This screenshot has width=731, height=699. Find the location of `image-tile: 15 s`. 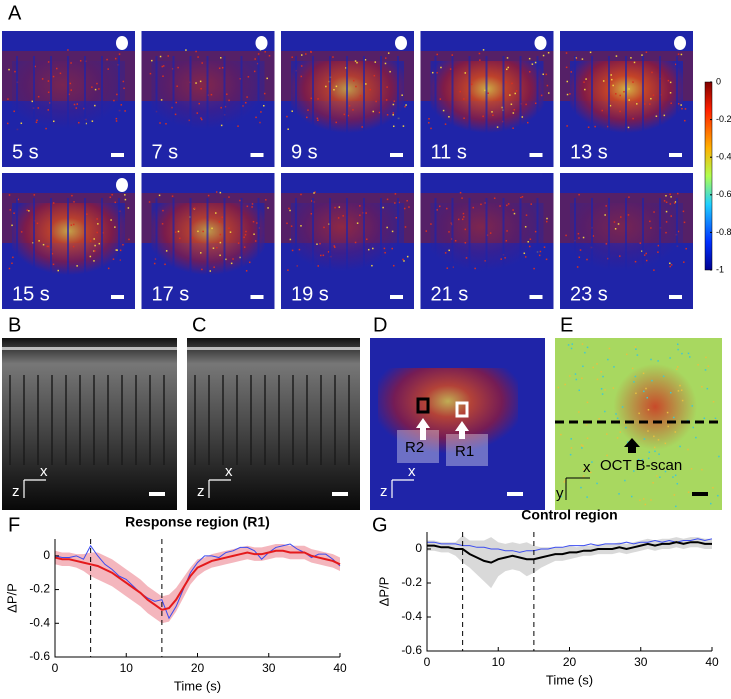

image-tile: 15 s is located at coordinates (68, 241).